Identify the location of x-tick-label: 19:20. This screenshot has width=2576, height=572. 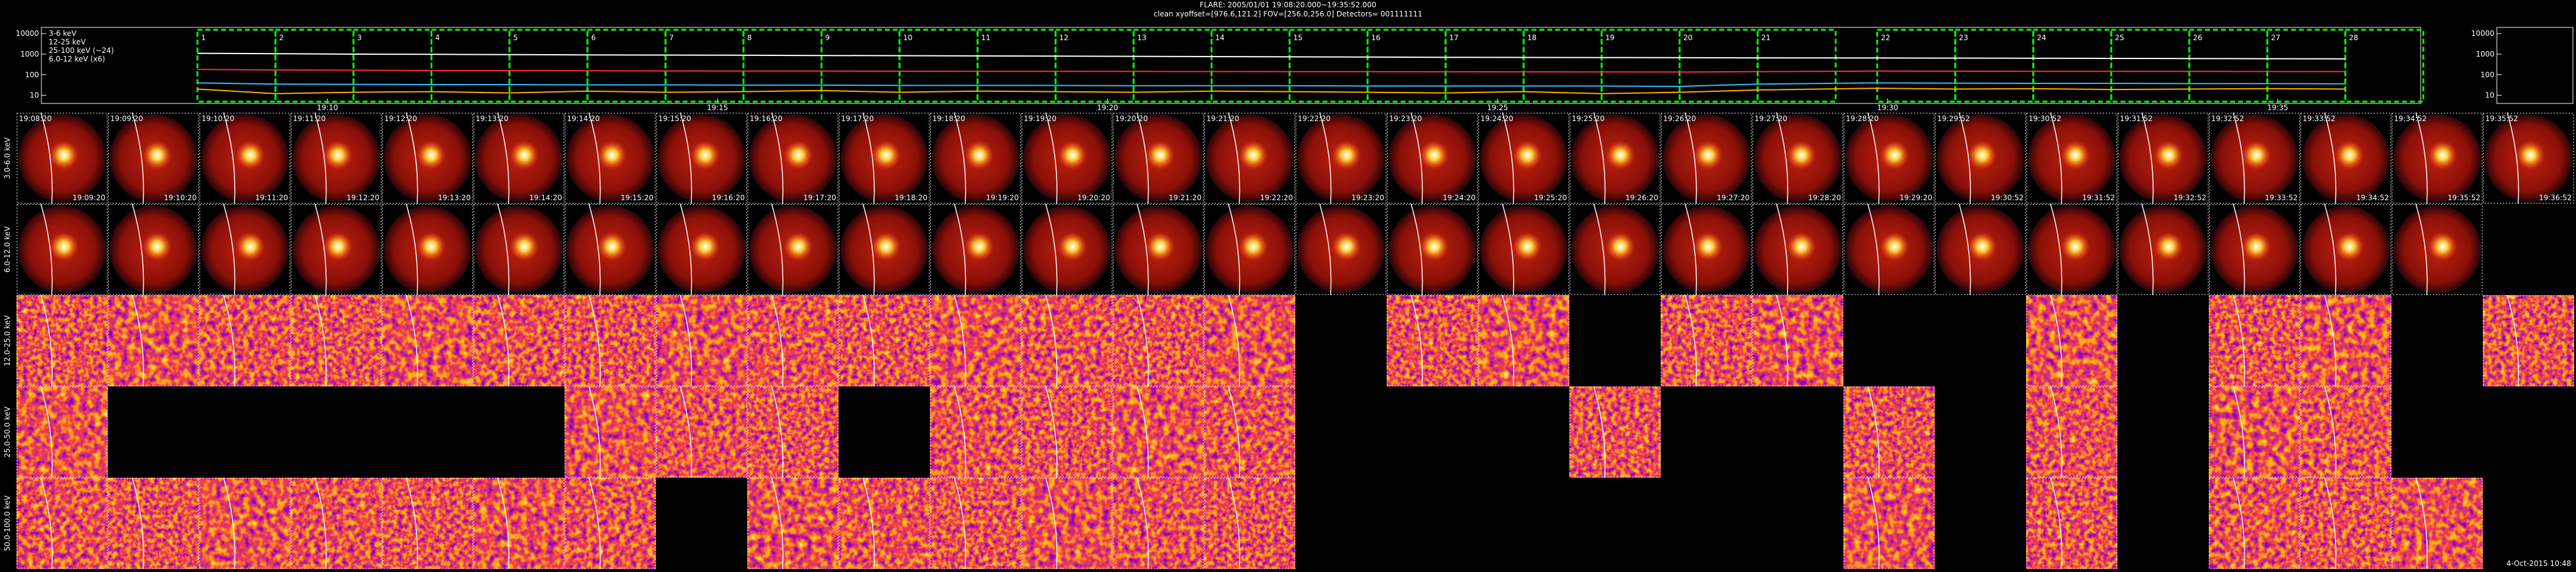
(1107, 107).